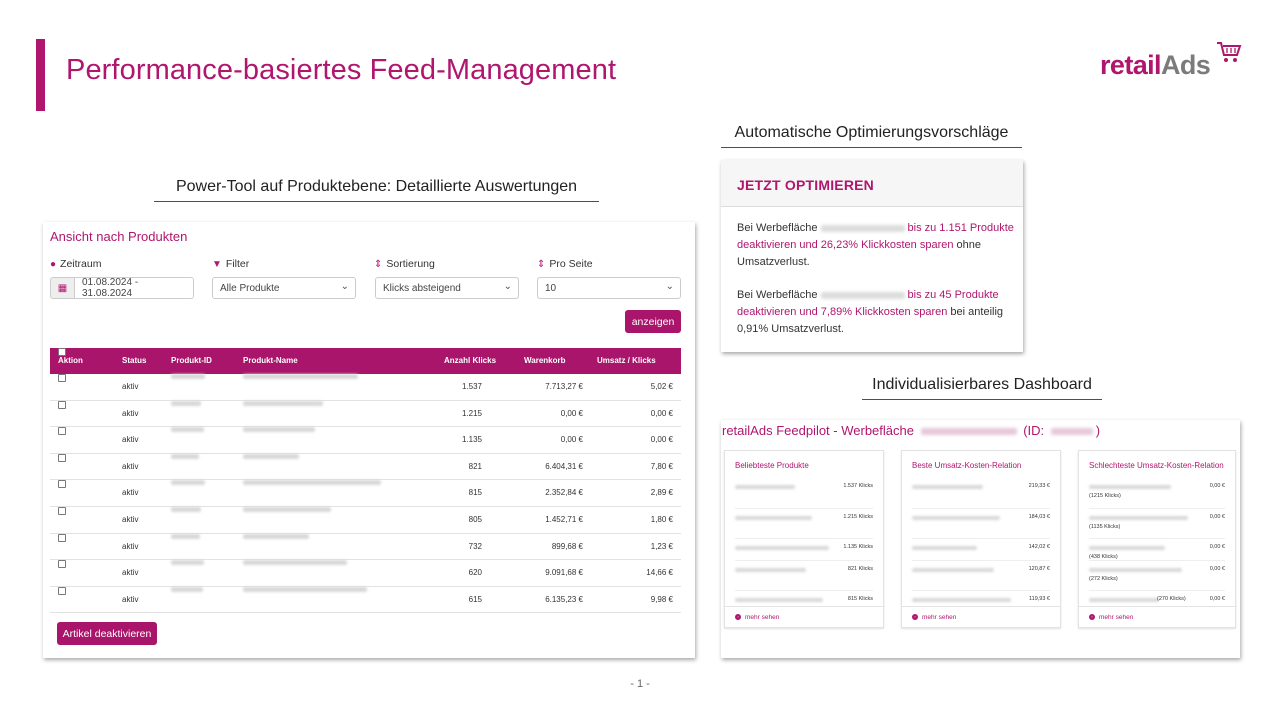 Image resolution: width=1280 pixels, height=720 pixels. What do you see at coordinates (270, 360) in the screenshot?
I see `col-produkt-name: Produkt-Name` at bounding box center [270, 360].